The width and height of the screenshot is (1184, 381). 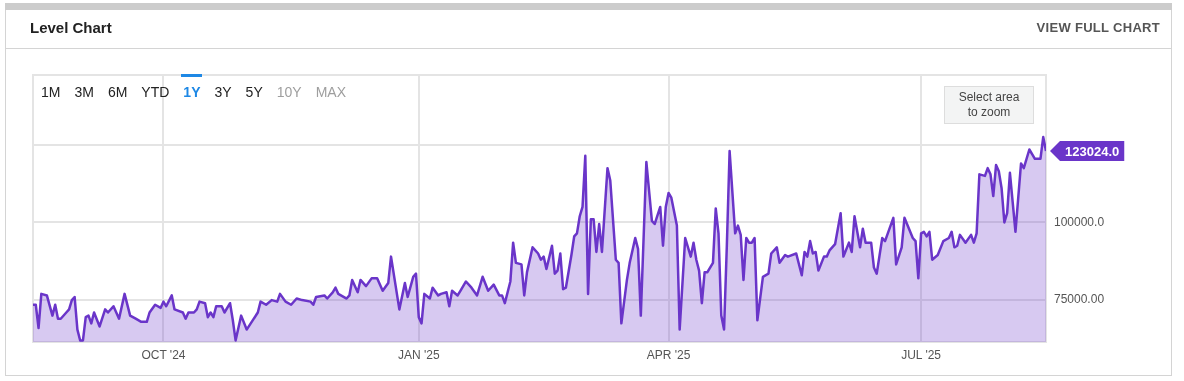 What do you see at coordinates (418, 354) in the screenshot?
I see `x-tick-label: JAN '25` at bounding box center [418, 354].